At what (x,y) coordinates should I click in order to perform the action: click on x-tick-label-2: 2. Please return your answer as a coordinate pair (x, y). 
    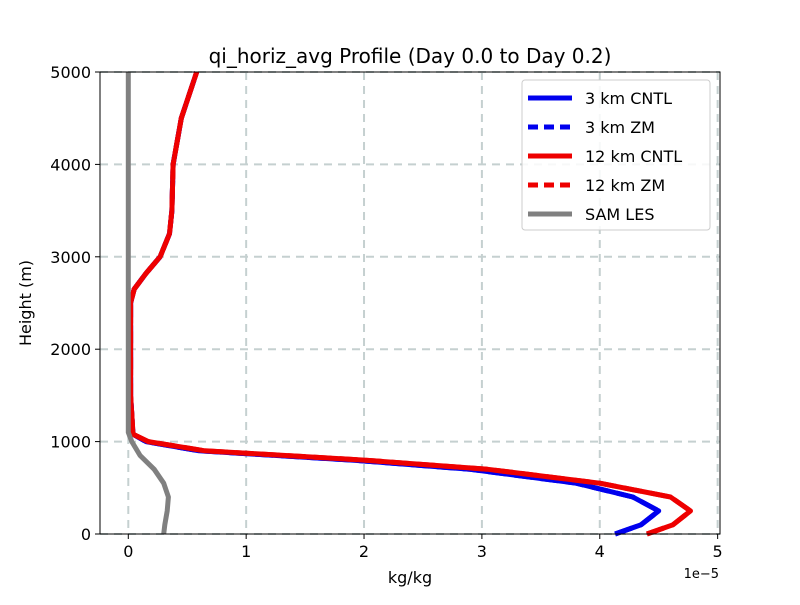
    Looking at the image, I should click on (364, 551).